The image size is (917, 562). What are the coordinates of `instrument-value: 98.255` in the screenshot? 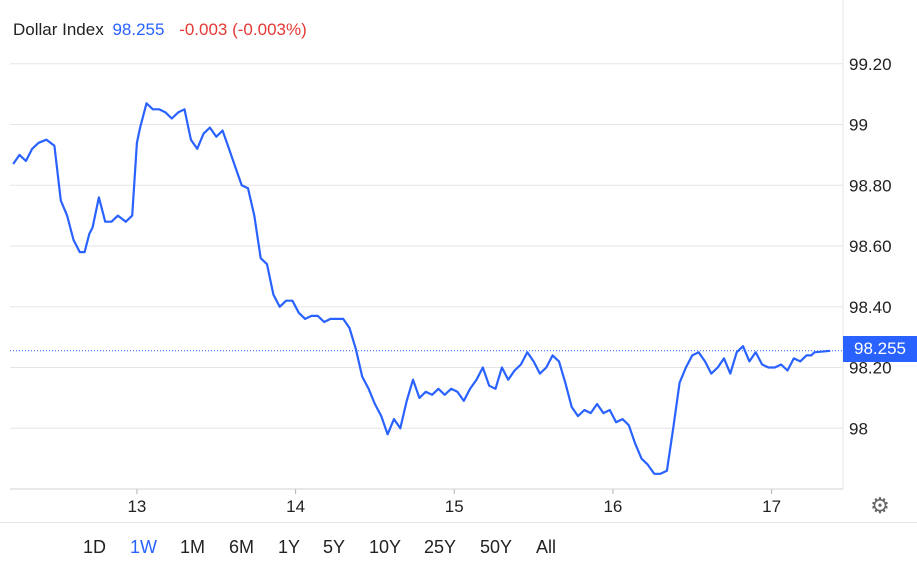 It's located at (138, 29).